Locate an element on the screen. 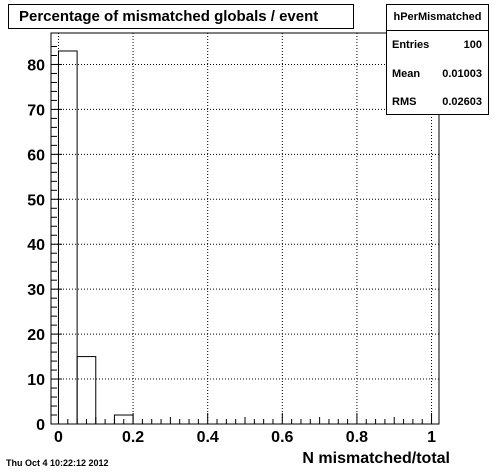  chart-title: Percentage of mismatched globals / event is located at coordinates (181, 16).